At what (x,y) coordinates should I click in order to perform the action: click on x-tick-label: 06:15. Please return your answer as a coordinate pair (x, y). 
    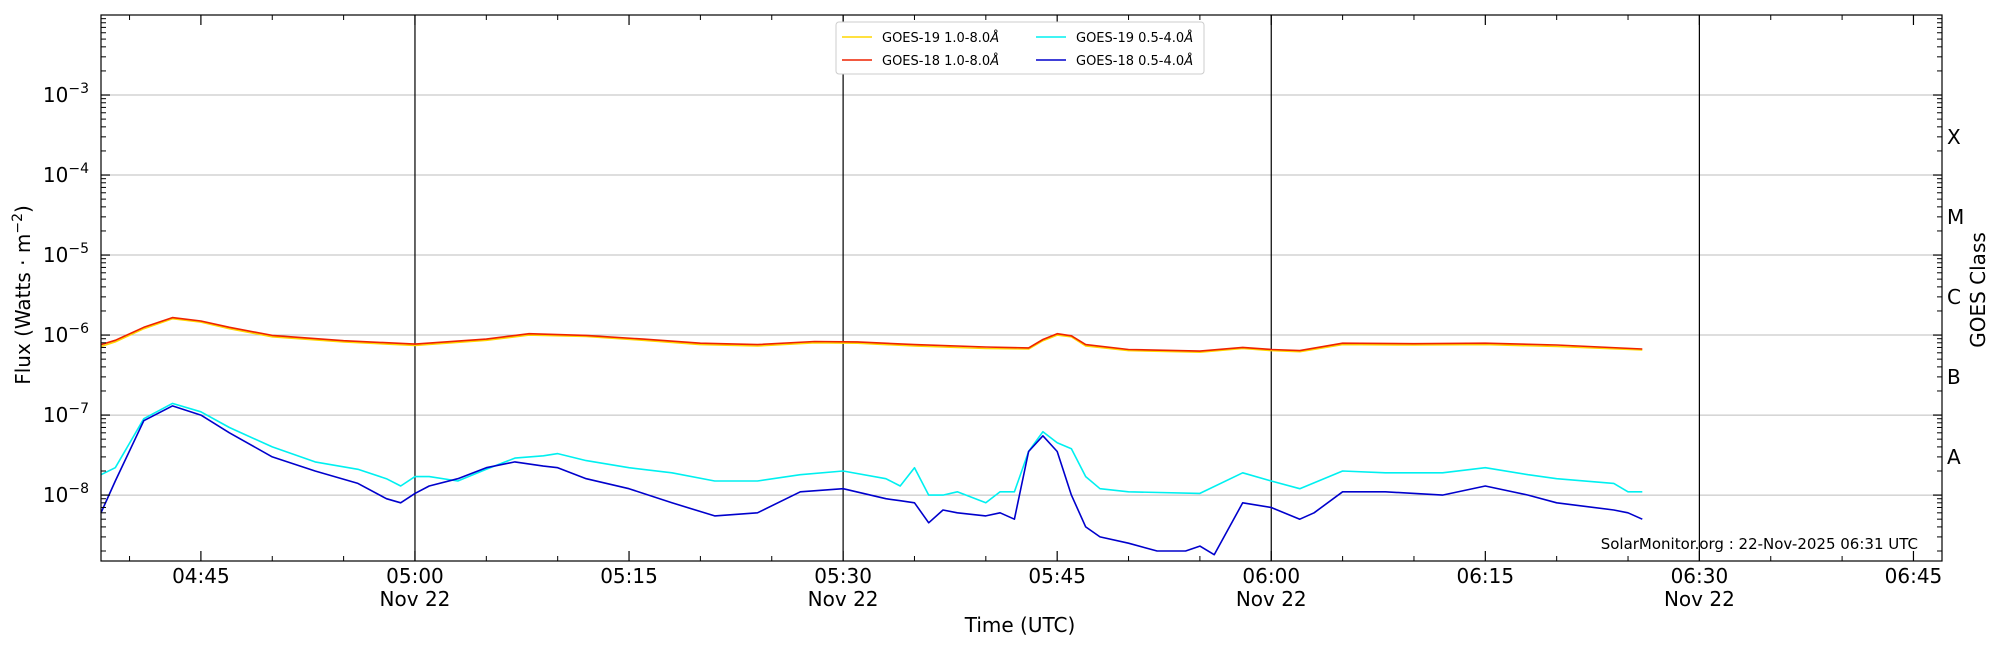
    Looking at the image, I should click on (1485, 576).